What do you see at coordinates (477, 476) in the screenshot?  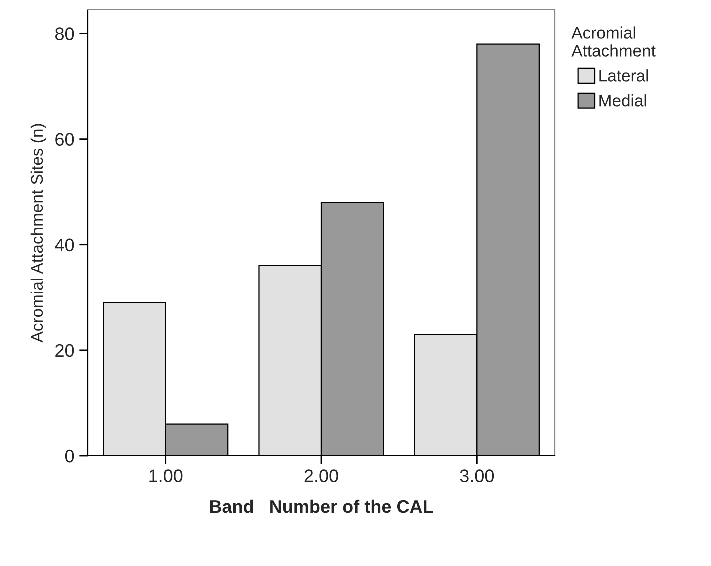 I see `x-tick-label: 3.00` at bounding box center [477, 476].